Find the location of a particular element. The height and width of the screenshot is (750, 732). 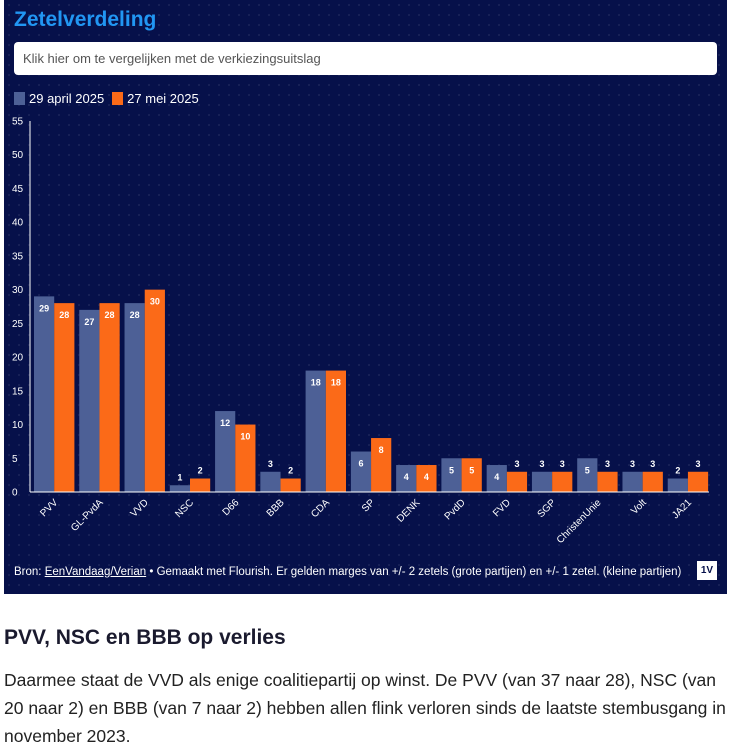

bar-apr-volt is located at coordinates (632, 481).